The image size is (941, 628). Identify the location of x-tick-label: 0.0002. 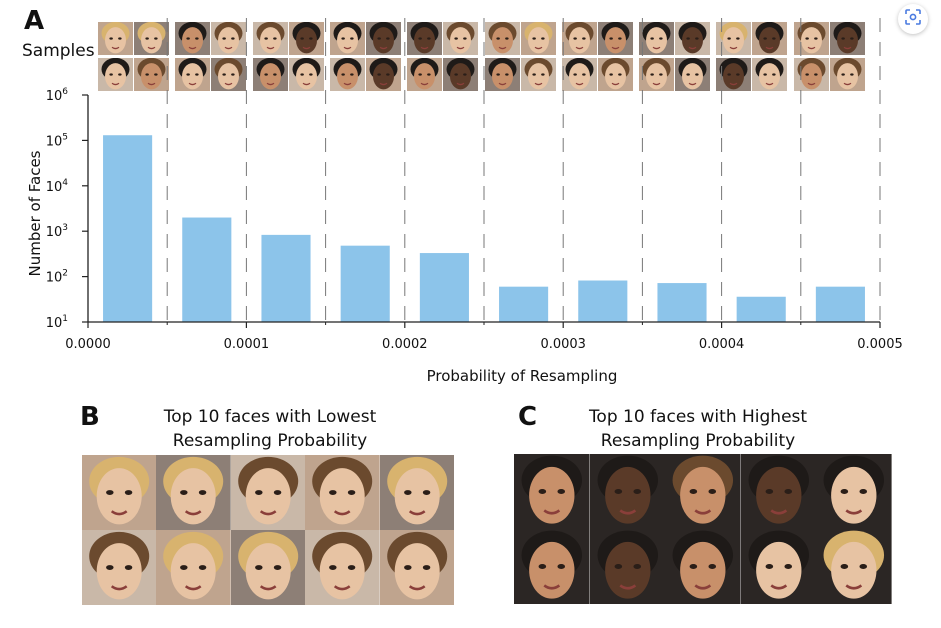
(405, 344).